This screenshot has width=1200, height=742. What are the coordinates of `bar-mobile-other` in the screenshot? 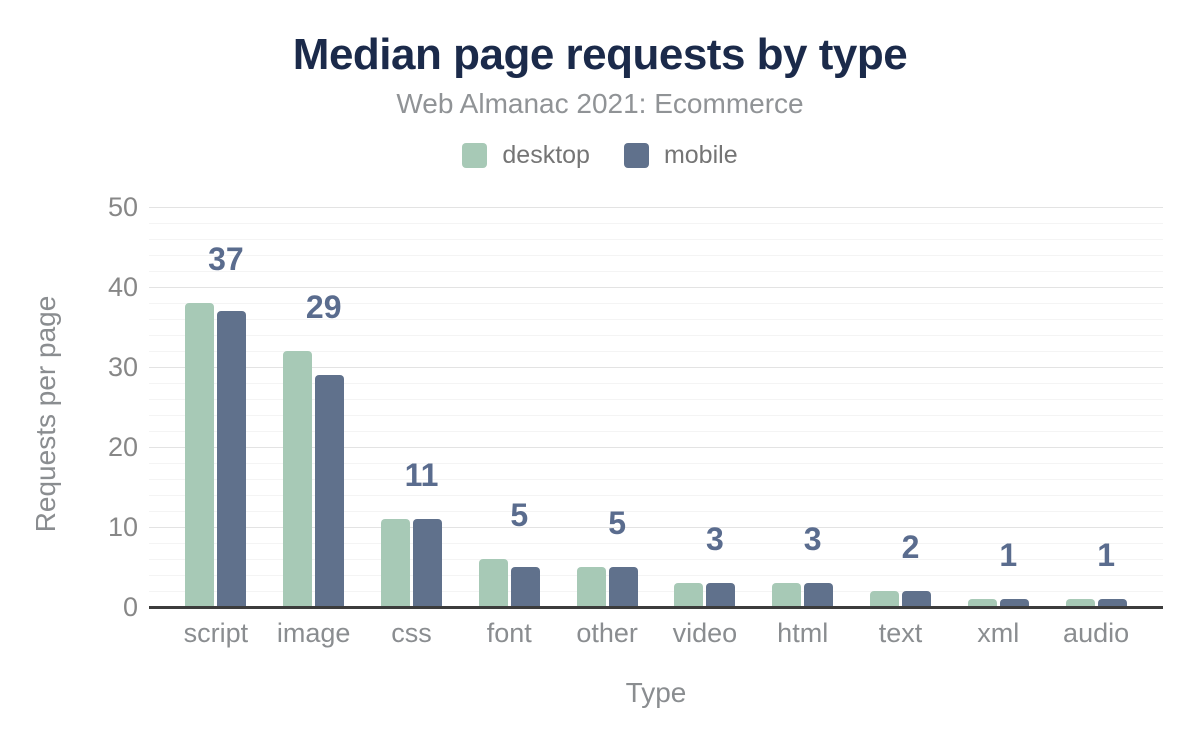 It's located at (623, 587).